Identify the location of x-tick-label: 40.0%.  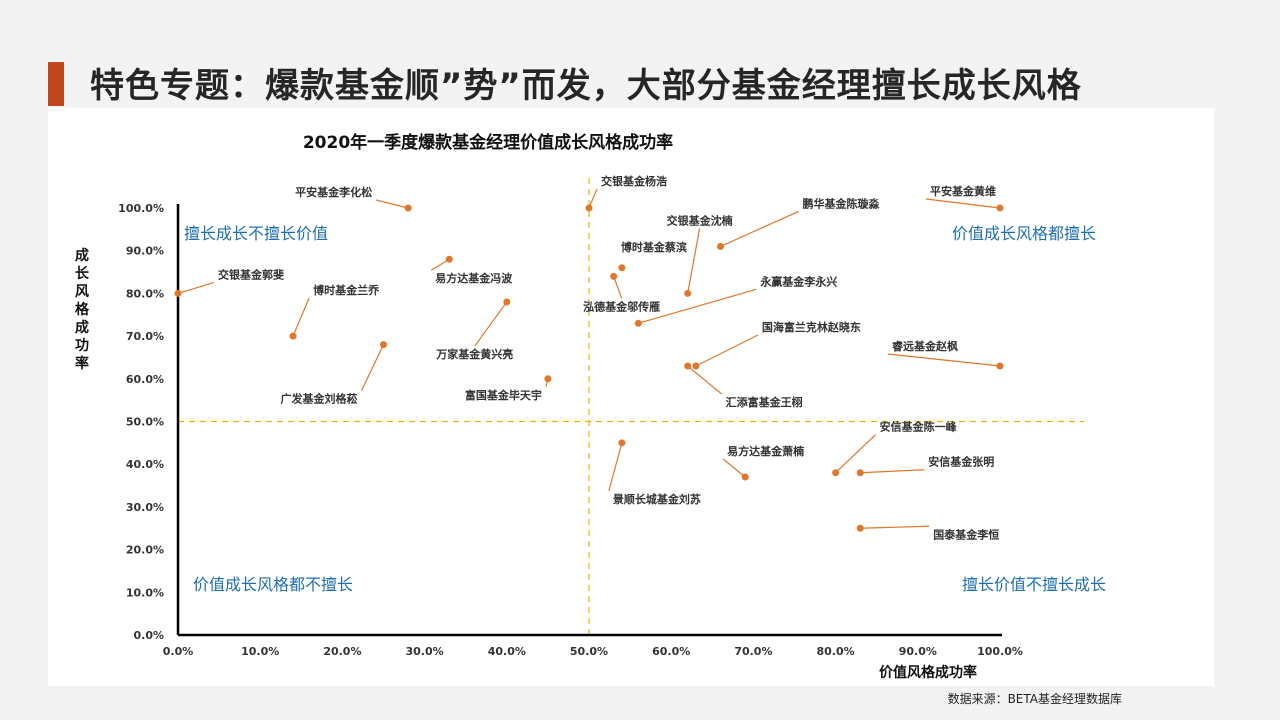
(507, 651).